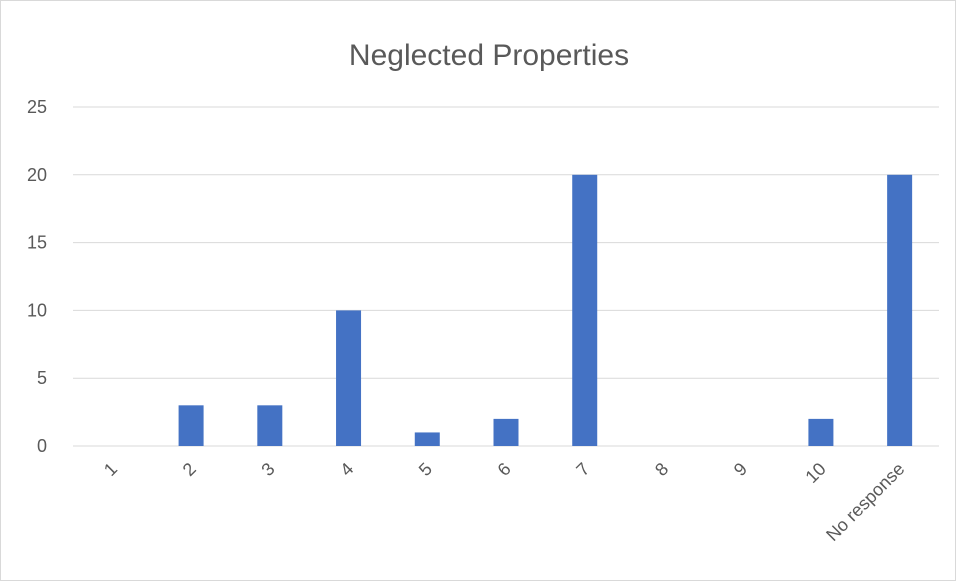 The image size is (956, 582). What do you see at coordinates (37, 175) in the screenshot?
I see `y-tick-label: 20` at bounding box center [37, 175].